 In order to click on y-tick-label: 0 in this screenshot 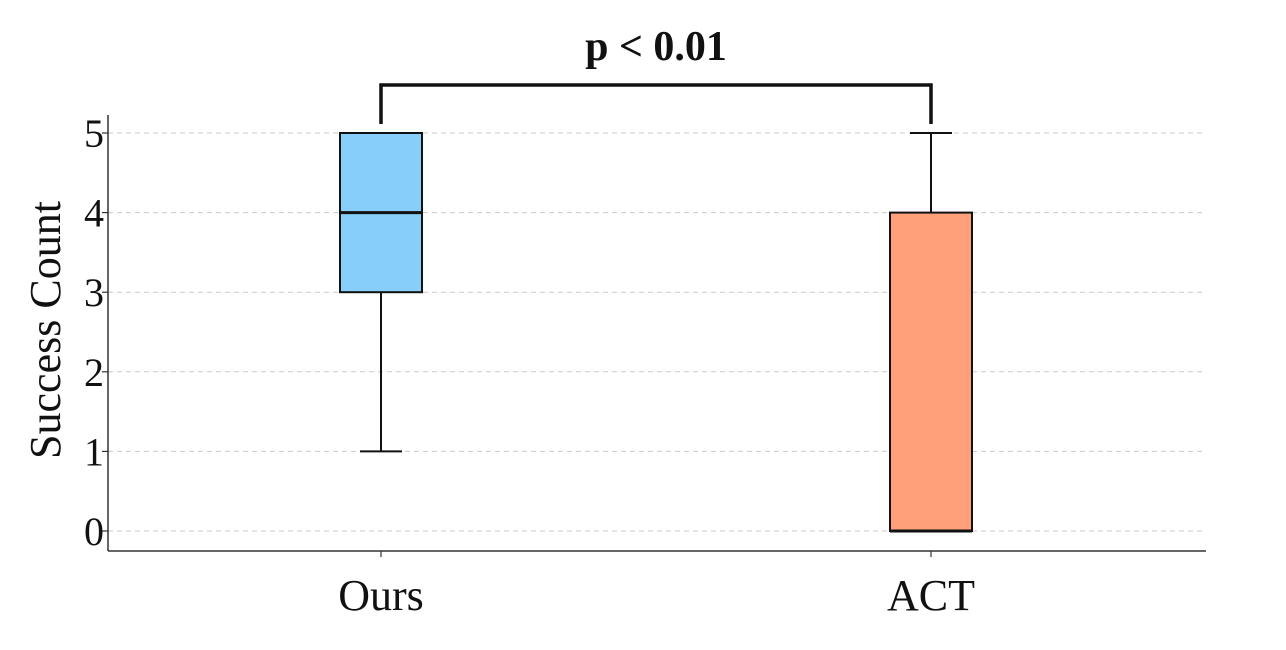, I will do `click(94, 531)`.